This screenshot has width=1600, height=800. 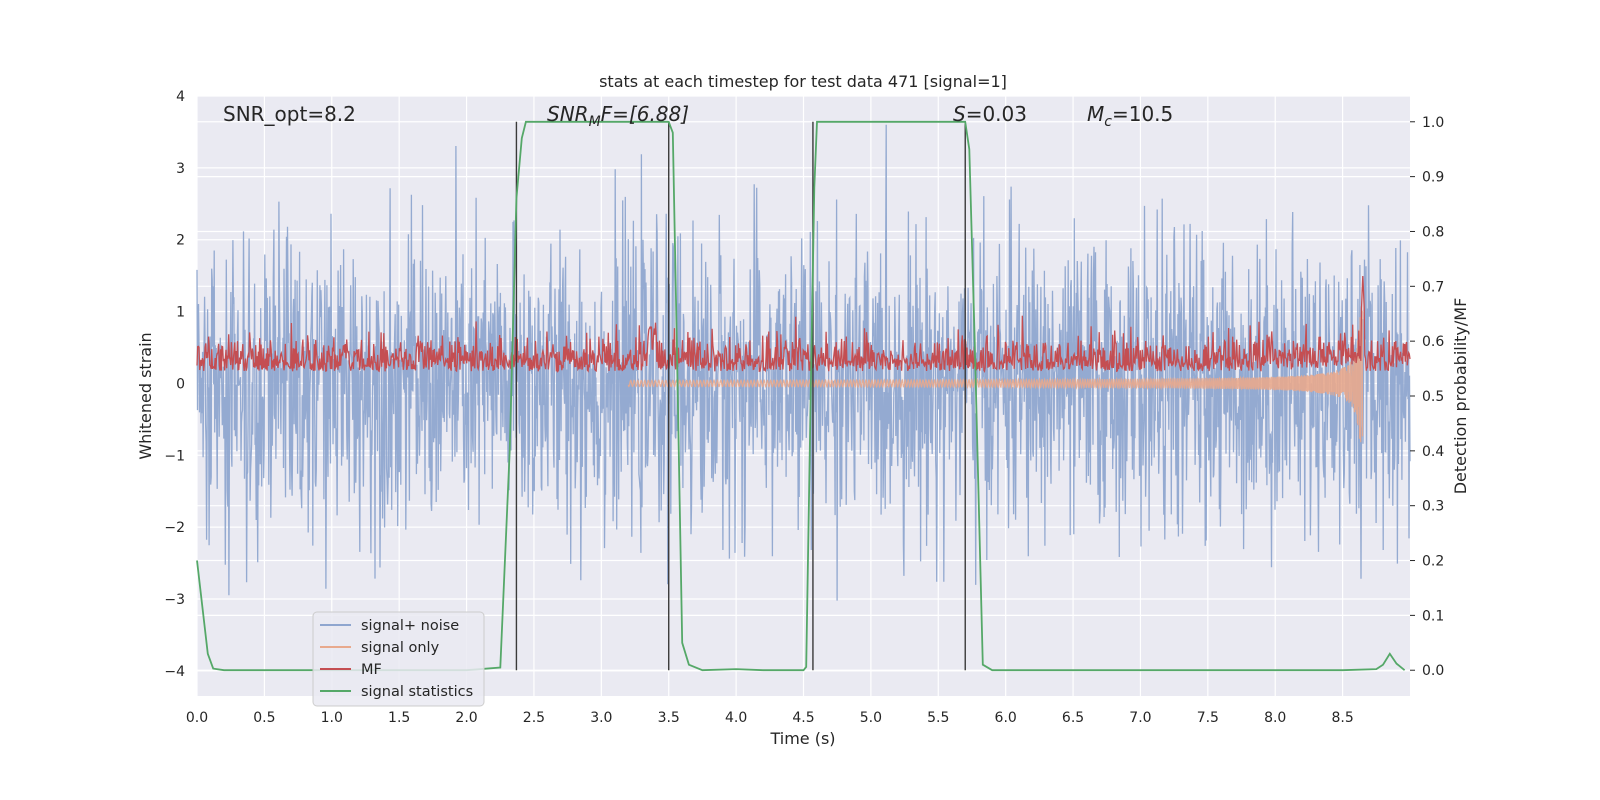 I want to click on annotation-snr-mf-subscript: M, so click(x=595, y=122).